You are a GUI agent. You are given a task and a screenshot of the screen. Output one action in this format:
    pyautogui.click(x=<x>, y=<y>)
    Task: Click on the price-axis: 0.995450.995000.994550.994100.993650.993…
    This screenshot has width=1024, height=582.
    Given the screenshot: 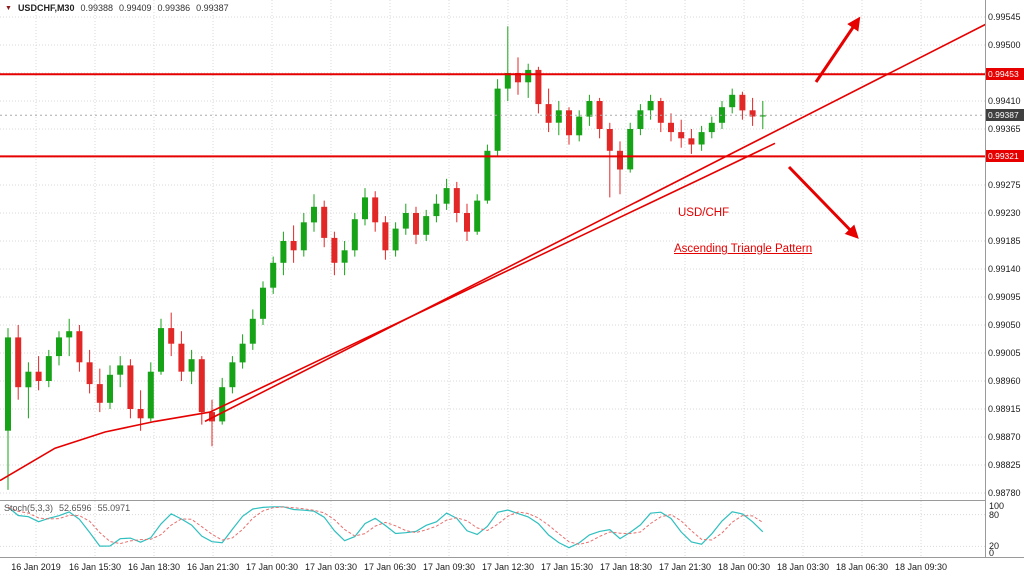 What is the action you would take?
    pyautogui.click(x=1005, y=278)
    